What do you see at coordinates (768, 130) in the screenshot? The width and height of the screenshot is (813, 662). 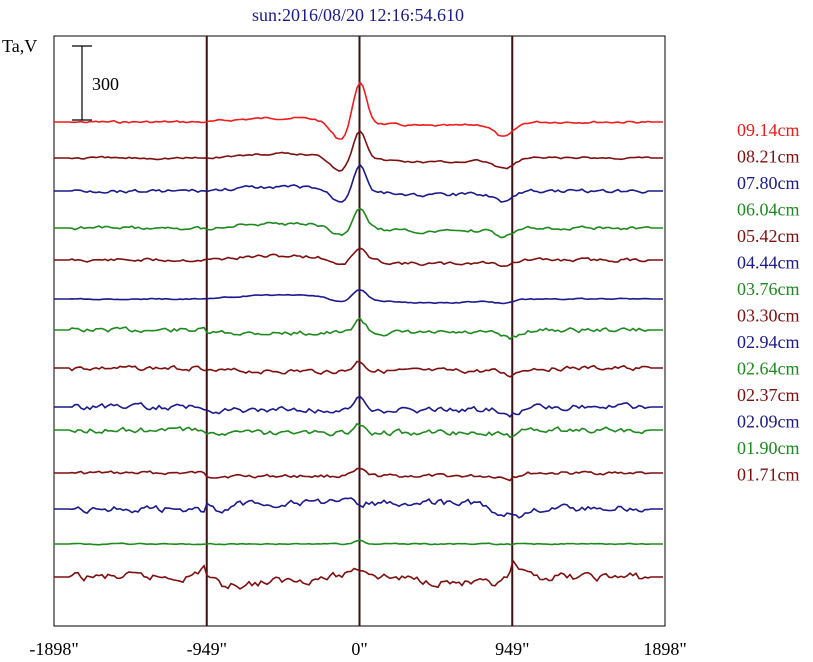 I see `legend-entry: 09.14cm` at bounding box center [768, 130].